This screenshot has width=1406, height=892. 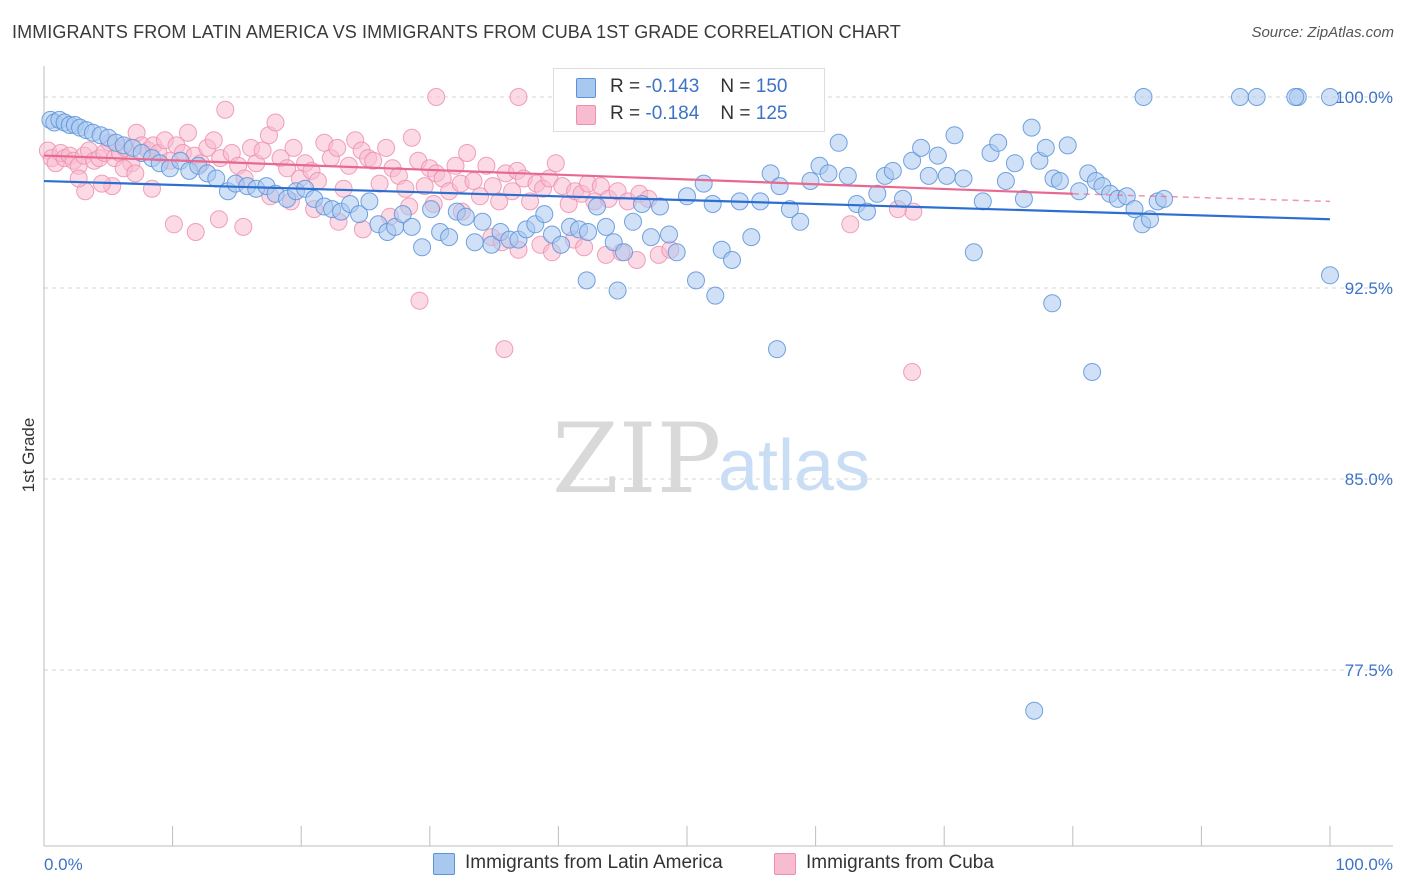 What do you see at coordinates (1364, 864) in the screenshot?
I see `x-tick-label: 100.0%` at bounding box center [1364, 864].